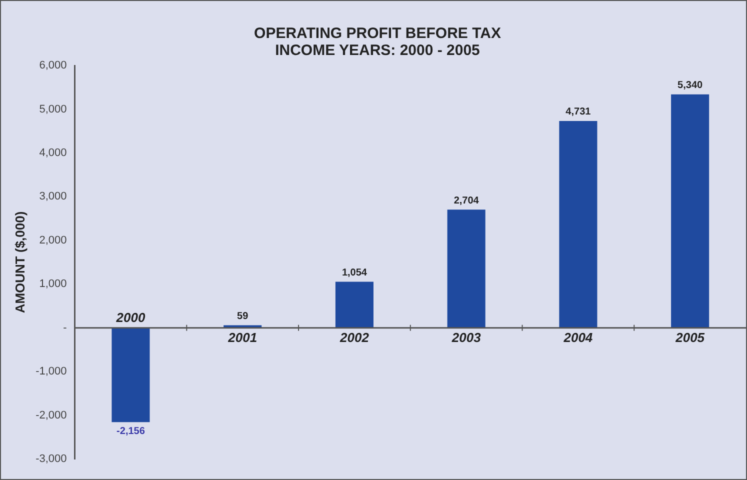 This screenshot has height=480, width=747. Describe the element at coordinates (579, 112) in the screenshot. I see `data-label: 4,731` at that location.